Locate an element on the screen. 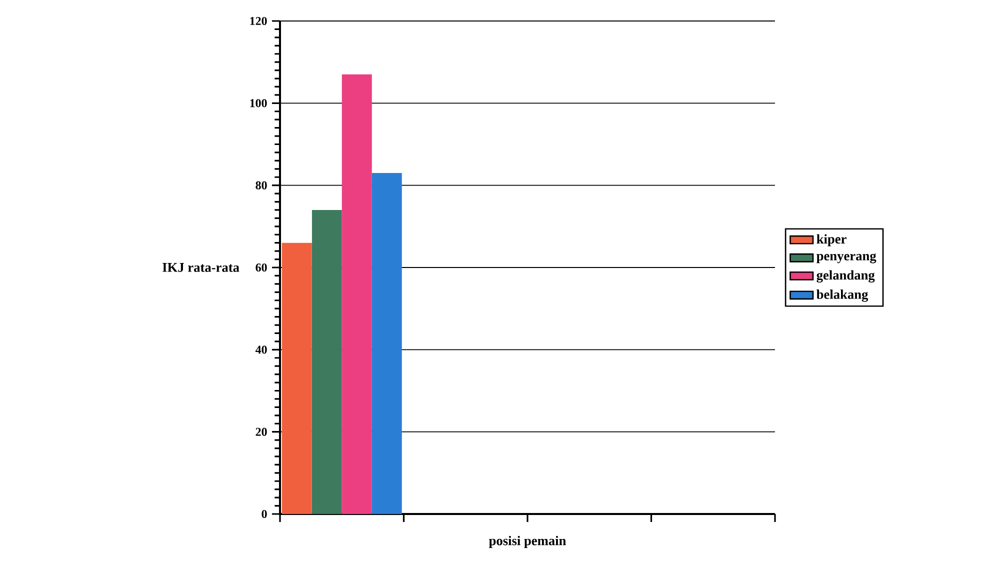 The width and height of the screenshot is (989, 587). x-axis-title: posisi pemain is located at coordinates (527, 542).